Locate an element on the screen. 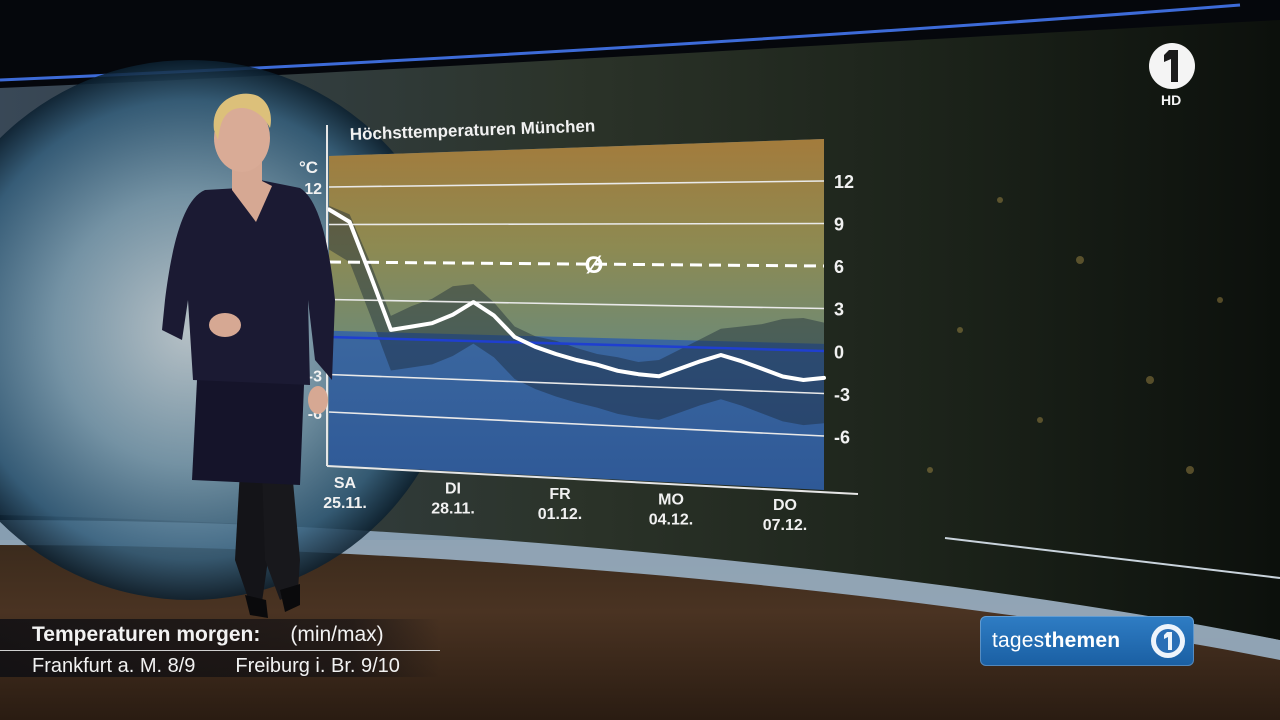 This screenshot has width=1280, height=720. x-tick-day: DI is located at coordinates (453, 488).